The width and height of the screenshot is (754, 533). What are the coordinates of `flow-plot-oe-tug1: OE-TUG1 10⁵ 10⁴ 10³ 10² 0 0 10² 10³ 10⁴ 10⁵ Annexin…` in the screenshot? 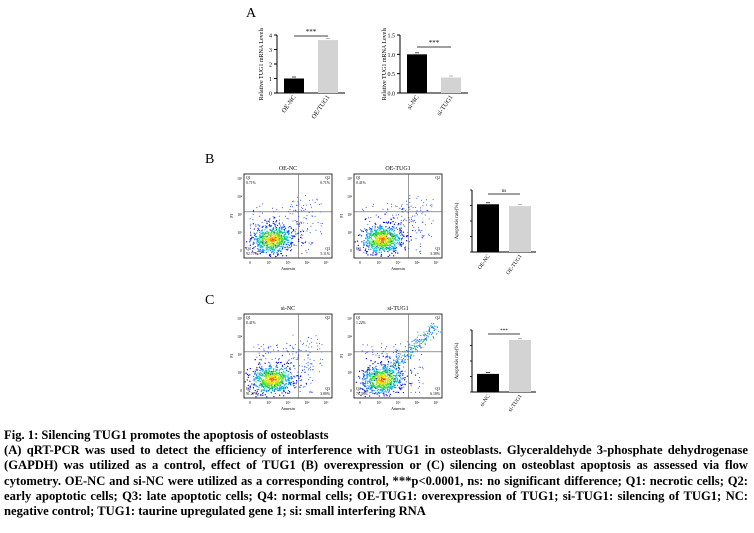 It's located at (391, 218).